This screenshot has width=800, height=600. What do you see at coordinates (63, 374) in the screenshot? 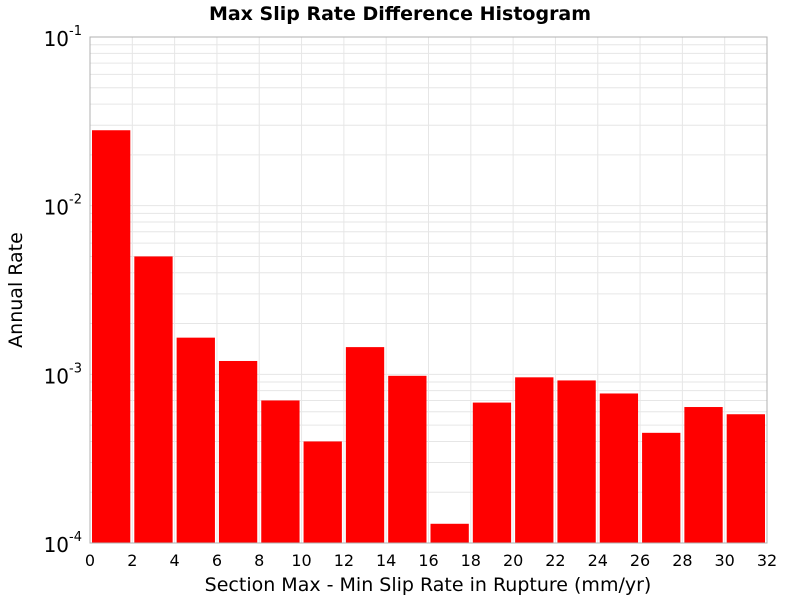
I see `y-tick-label: 10⁻³` at bounding box center [63, 374].